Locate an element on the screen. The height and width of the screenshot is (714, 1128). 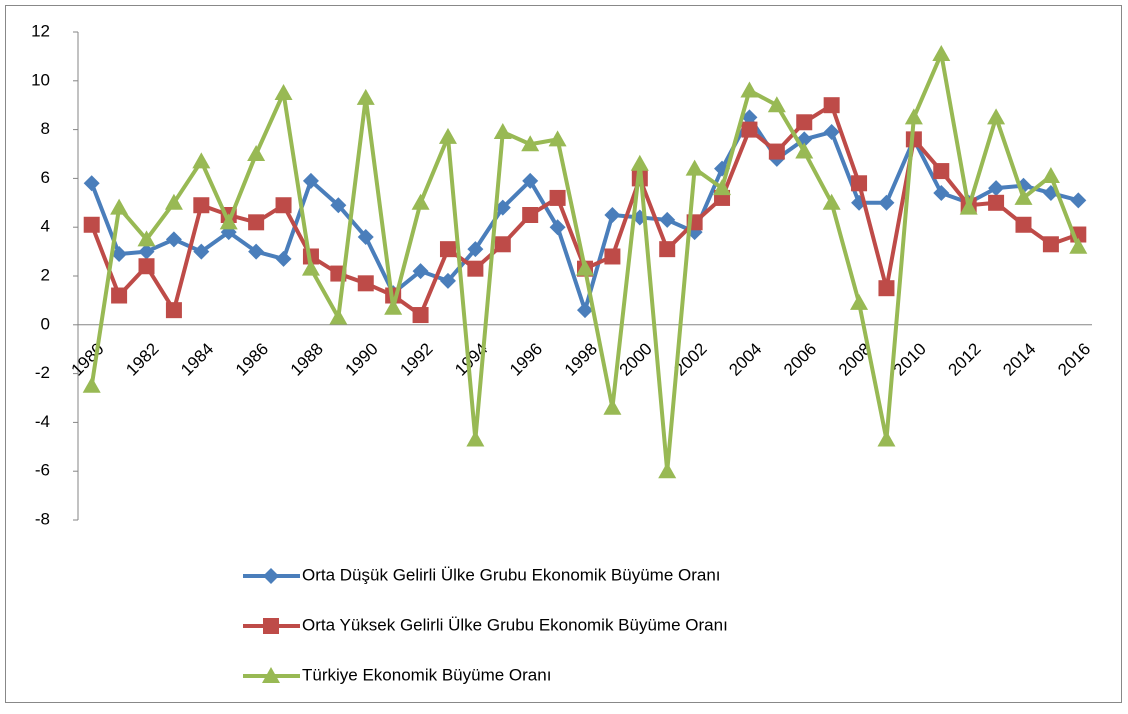
legend-label: Türkiye Ekonomik Büyüme Oranı is located at coordinates (426, 674).